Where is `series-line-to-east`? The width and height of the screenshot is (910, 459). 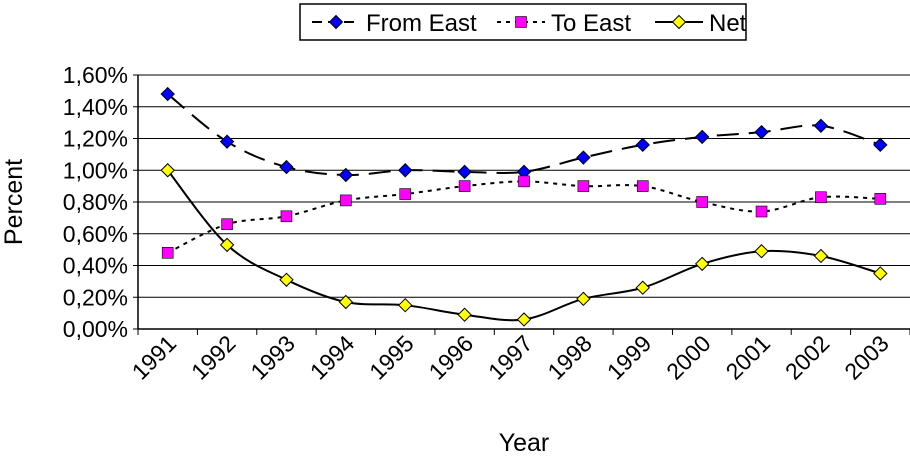 series-line-to-east is located at coordinates (524, 217).